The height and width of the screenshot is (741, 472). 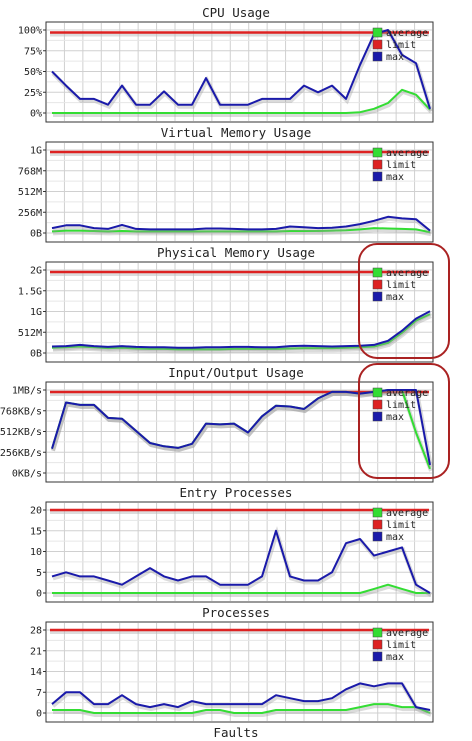 I want to click on y-tick-label: 75%, so click(x=33, y=51).